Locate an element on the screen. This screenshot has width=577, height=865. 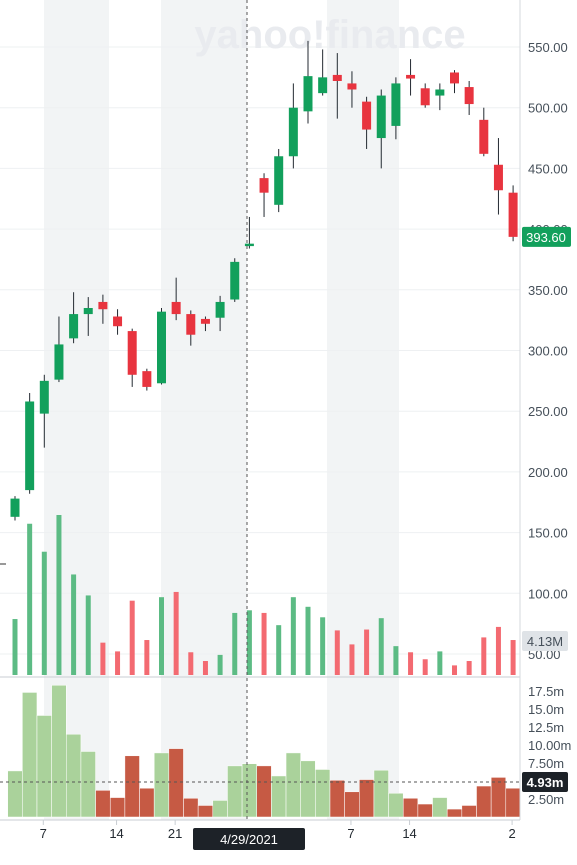
price-tick-label: 550.00 is located at coordinates (548, 47).